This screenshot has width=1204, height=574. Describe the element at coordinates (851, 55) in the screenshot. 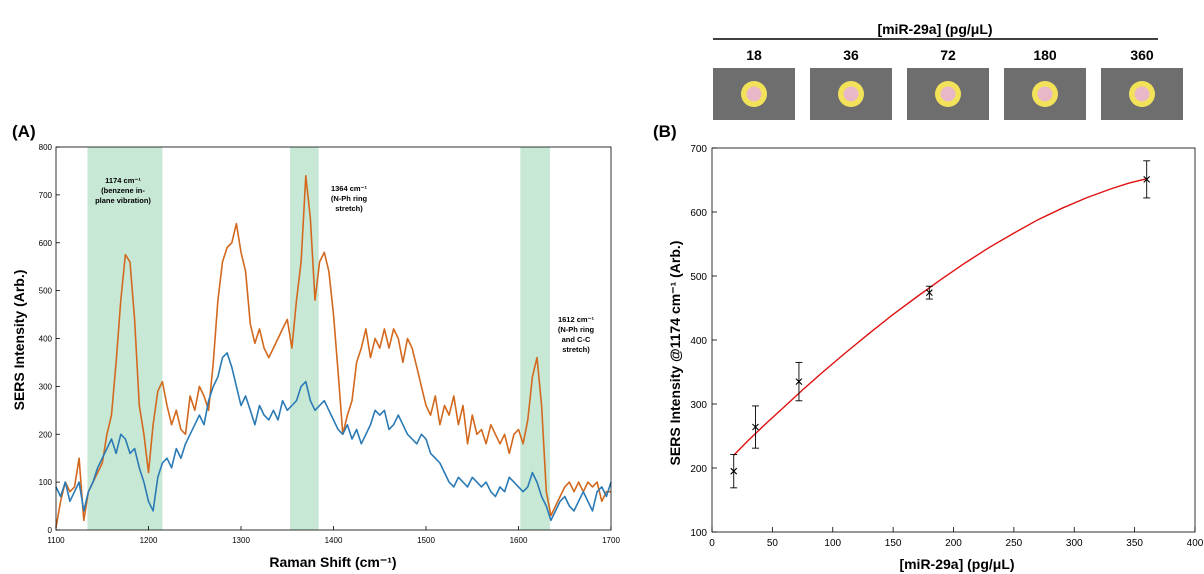

I see `well-concentration-label: 36` at that location.